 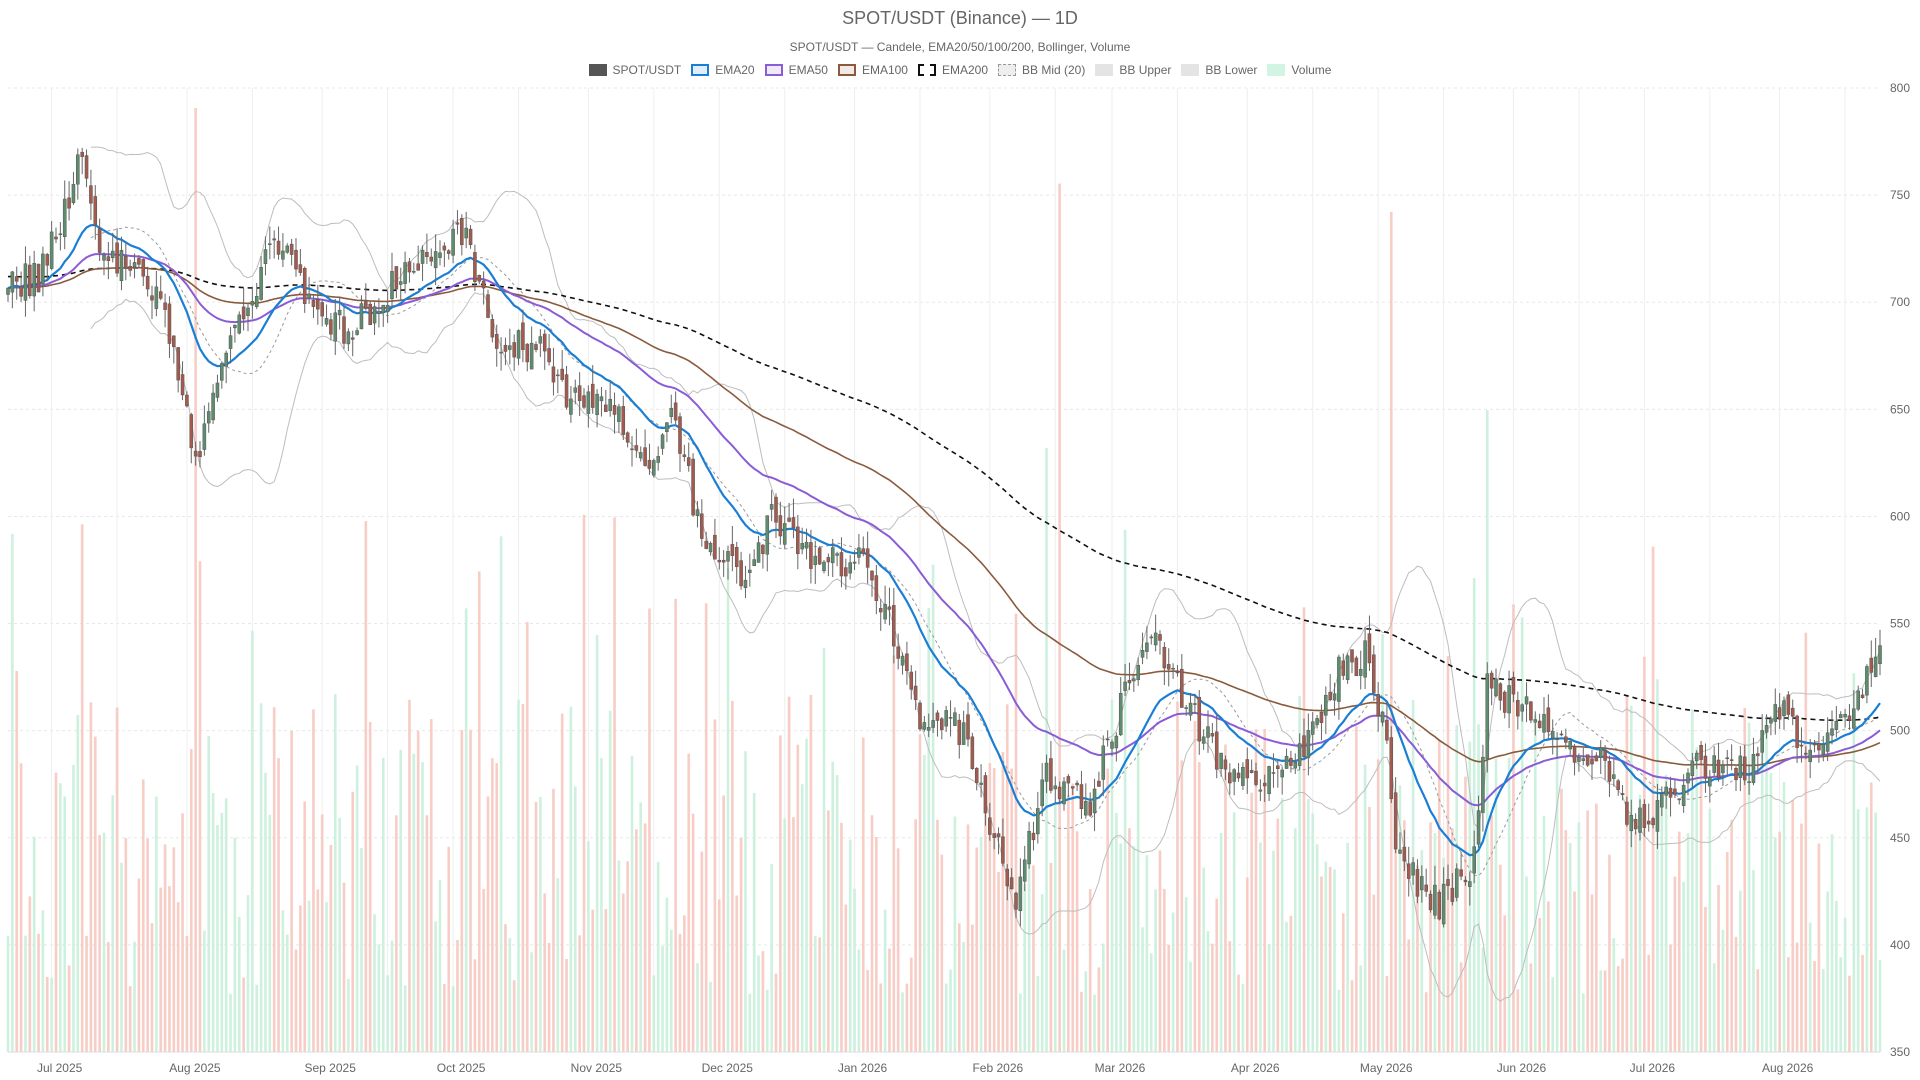 What do you see at coordinates (846, 70) in the screenshot?
I see `legend-swatch` at bounding box center [846, 70].